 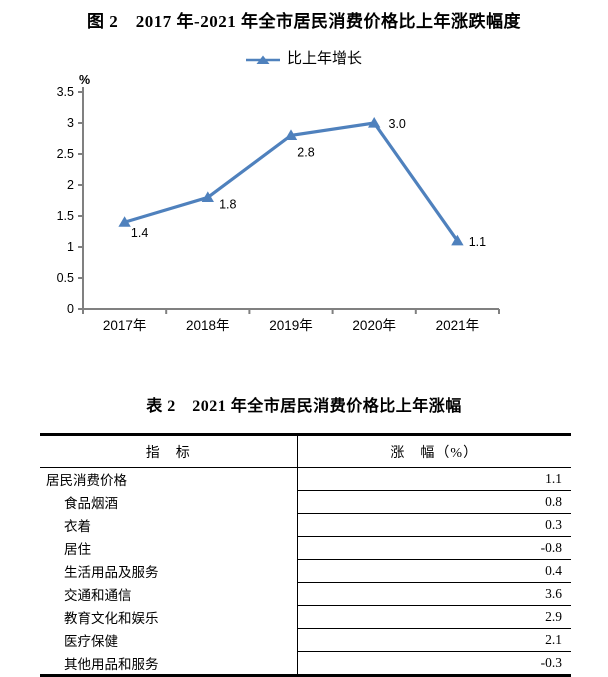 What do you see at coordinates (98, 595) in the screenshot?
I see `indicator-cell: 交通和通信` at bounding box center [98, 595].